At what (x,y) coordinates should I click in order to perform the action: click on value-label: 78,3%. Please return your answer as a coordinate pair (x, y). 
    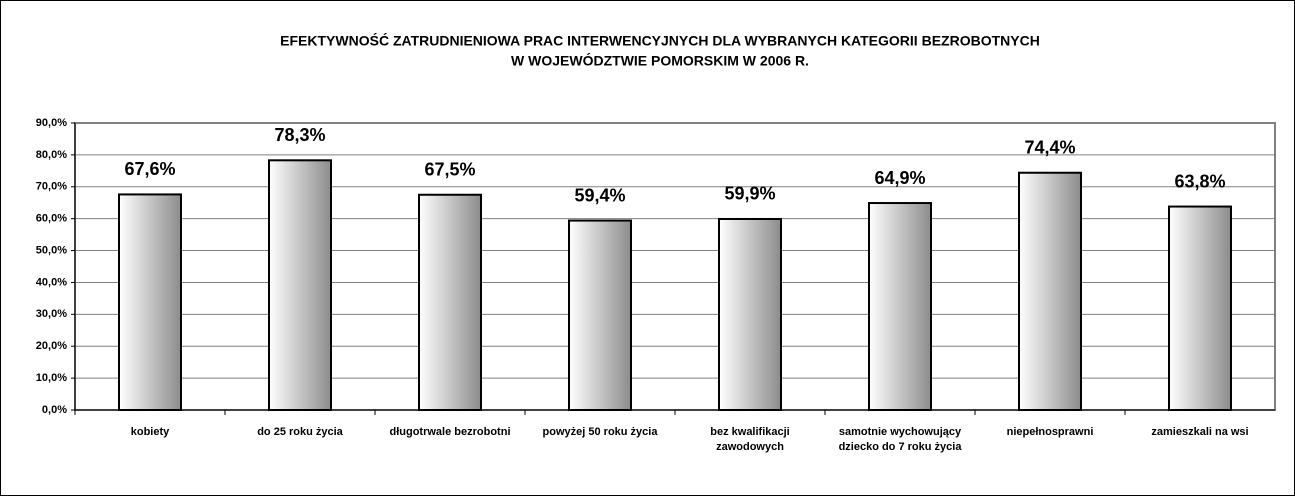
    Looking at the image, I should click on (299, 135).